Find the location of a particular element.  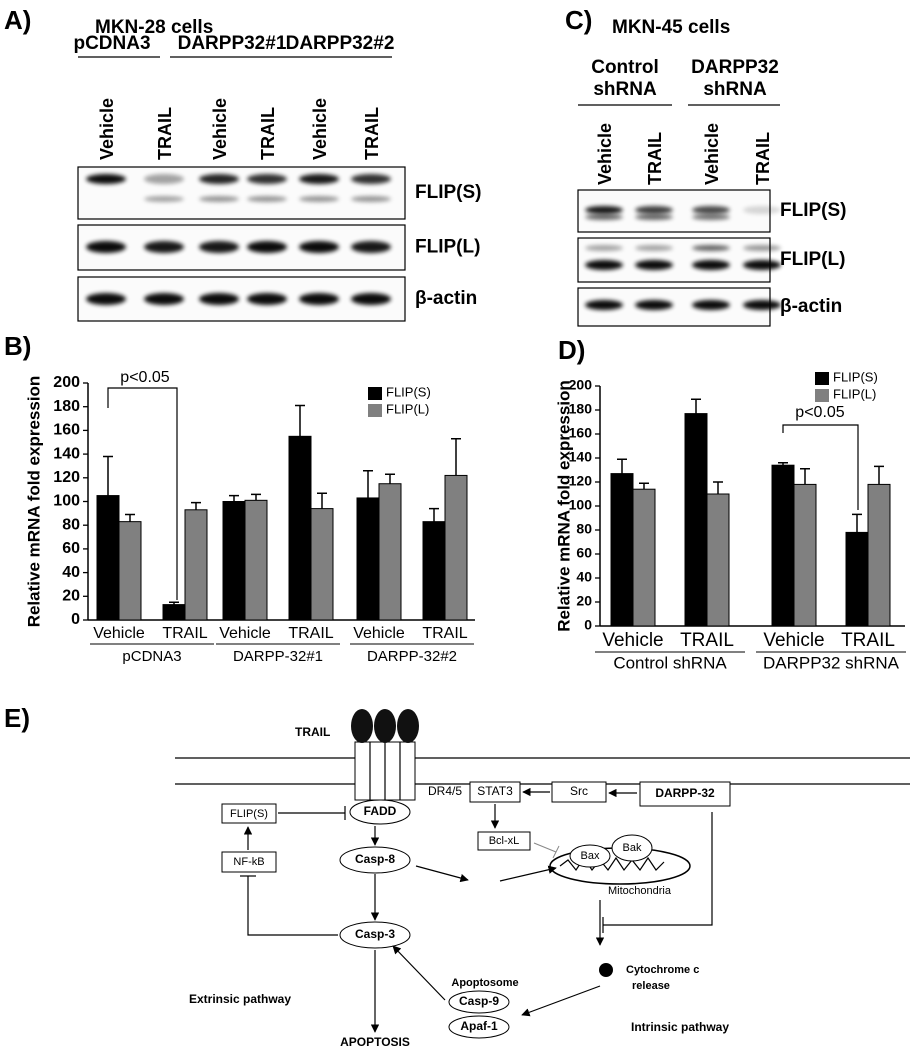

row-label: FLIP(S) is located at coordinates (448, 192).